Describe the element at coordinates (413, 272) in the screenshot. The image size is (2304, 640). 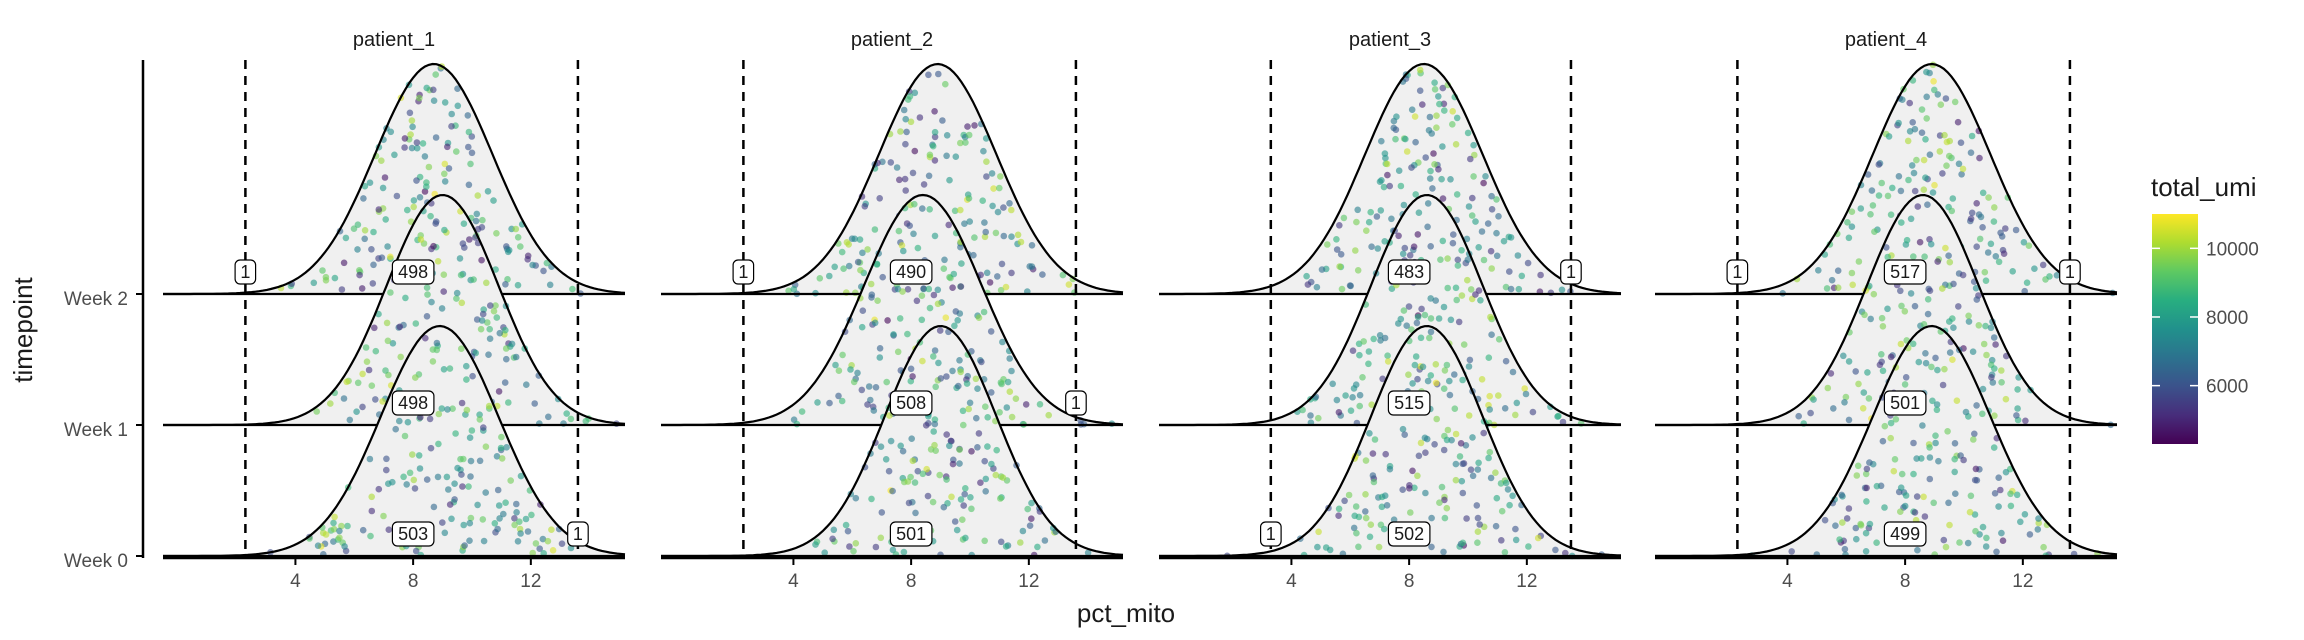
I see `count-label: 498` at that location.